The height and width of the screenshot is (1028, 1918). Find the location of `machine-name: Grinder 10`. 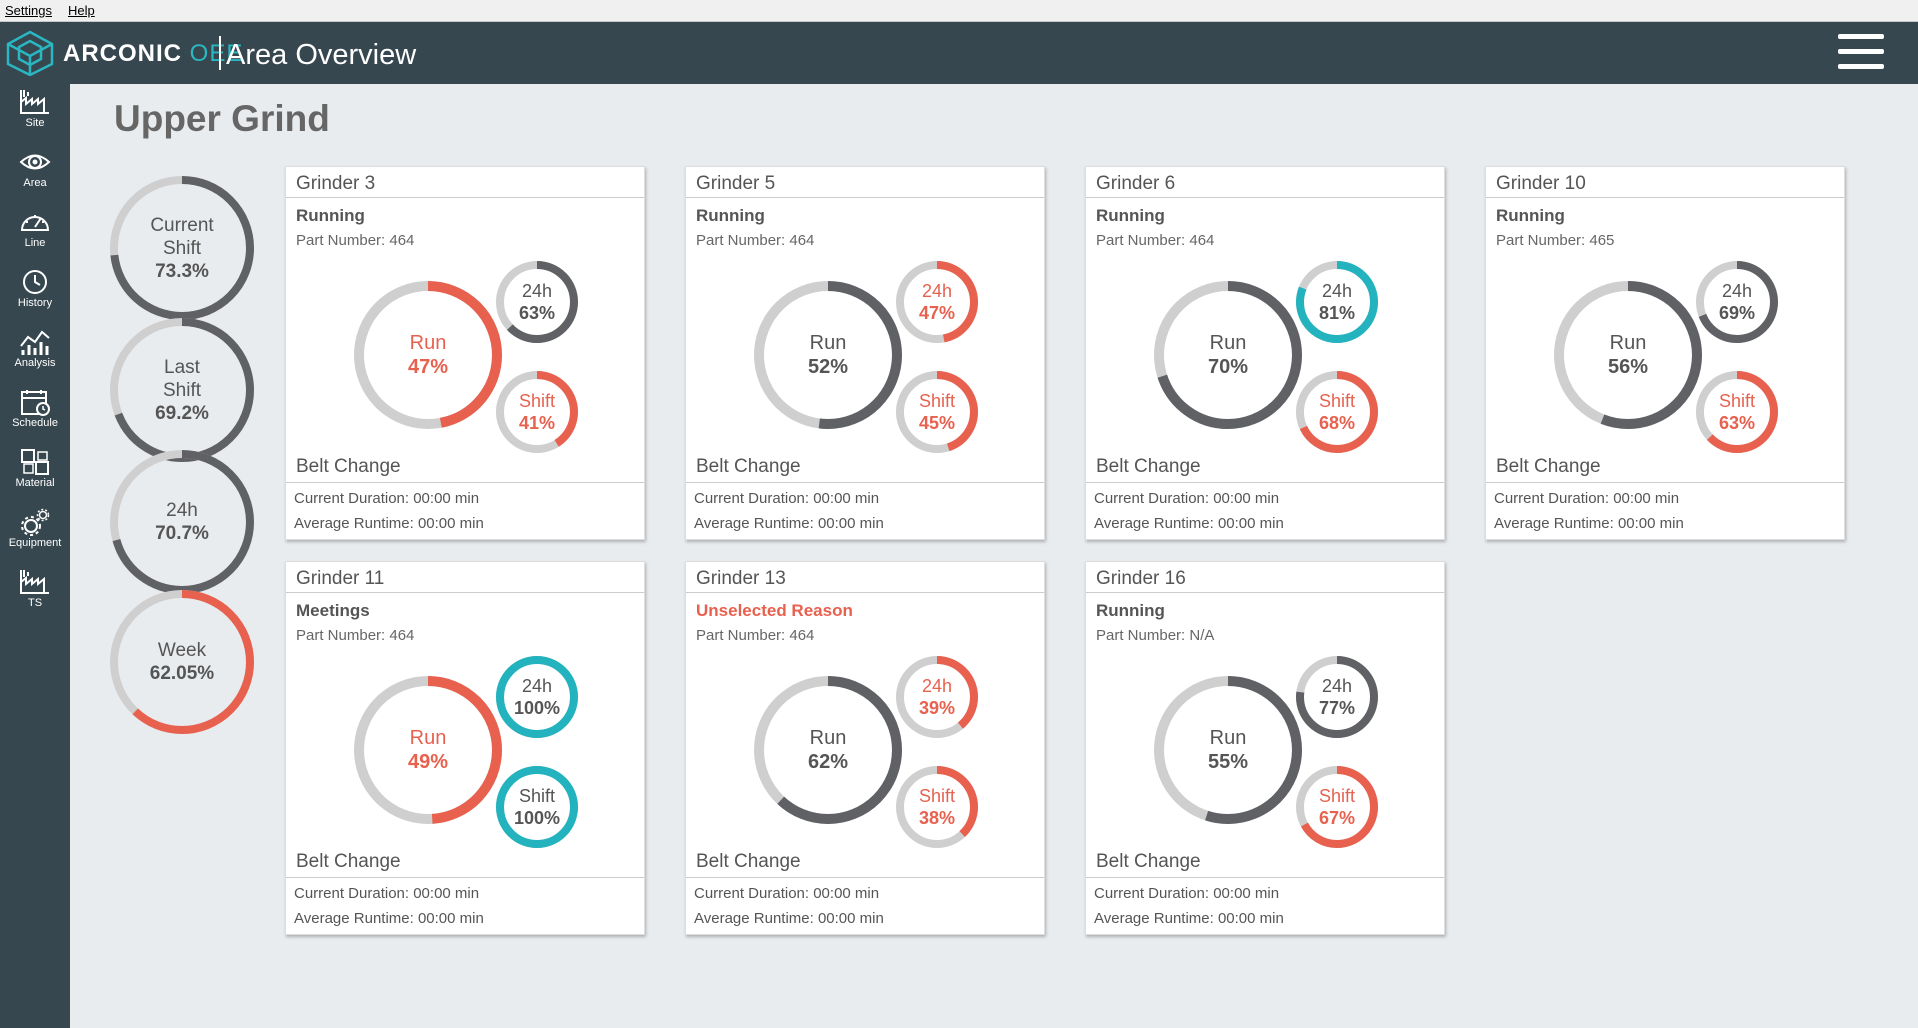

machine-name: Grinder 10 is located at coordinates (1665, 182).